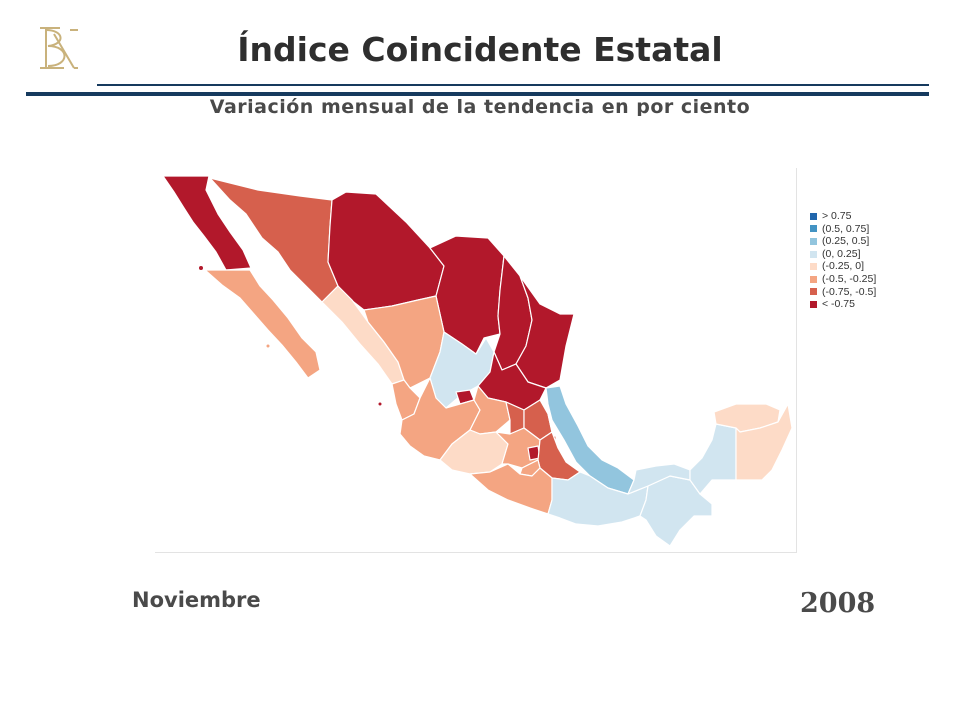 This screenshot has width=960, height=720. Describe the element at coordinates (764, 442) in the screenshot. I see `state-quintana-roo` at that location.